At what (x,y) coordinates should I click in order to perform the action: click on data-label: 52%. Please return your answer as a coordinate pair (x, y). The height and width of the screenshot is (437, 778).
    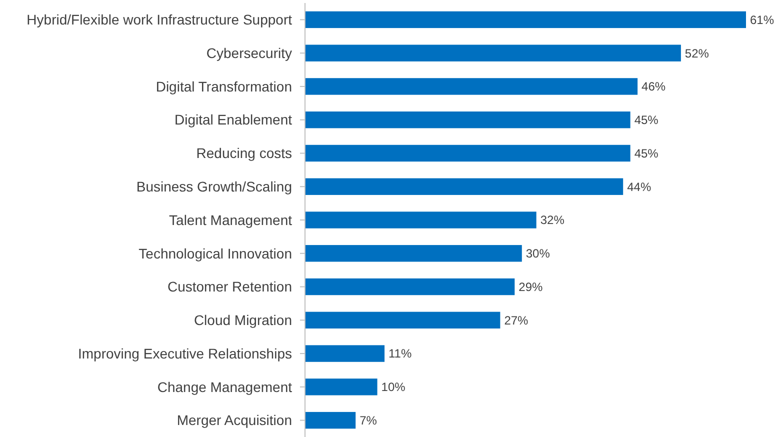
    Looking at the image, I should click on (697, 53).